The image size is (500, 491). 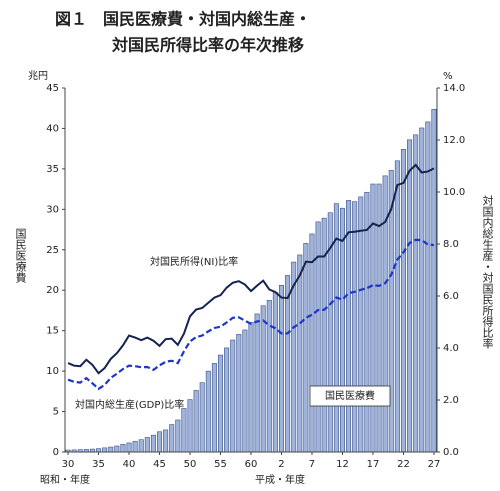 What do you see at coordinates (451, 296) in the screenshot?
I see `y2-tick-label: 6.0` at bounding box center [451, 296].